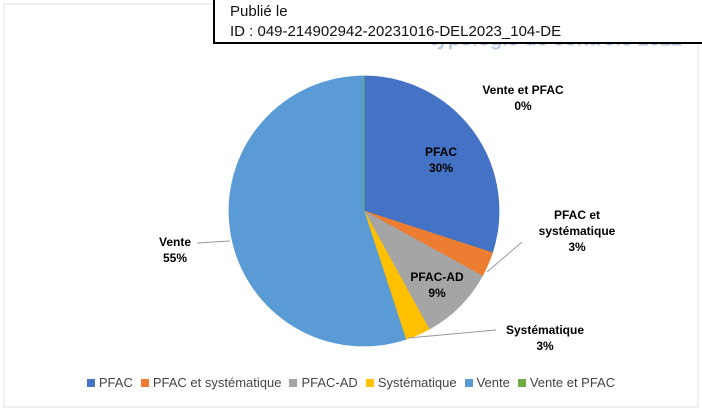  I want to click on data-label: PFAC et systématique 3%, so click(577, 231).